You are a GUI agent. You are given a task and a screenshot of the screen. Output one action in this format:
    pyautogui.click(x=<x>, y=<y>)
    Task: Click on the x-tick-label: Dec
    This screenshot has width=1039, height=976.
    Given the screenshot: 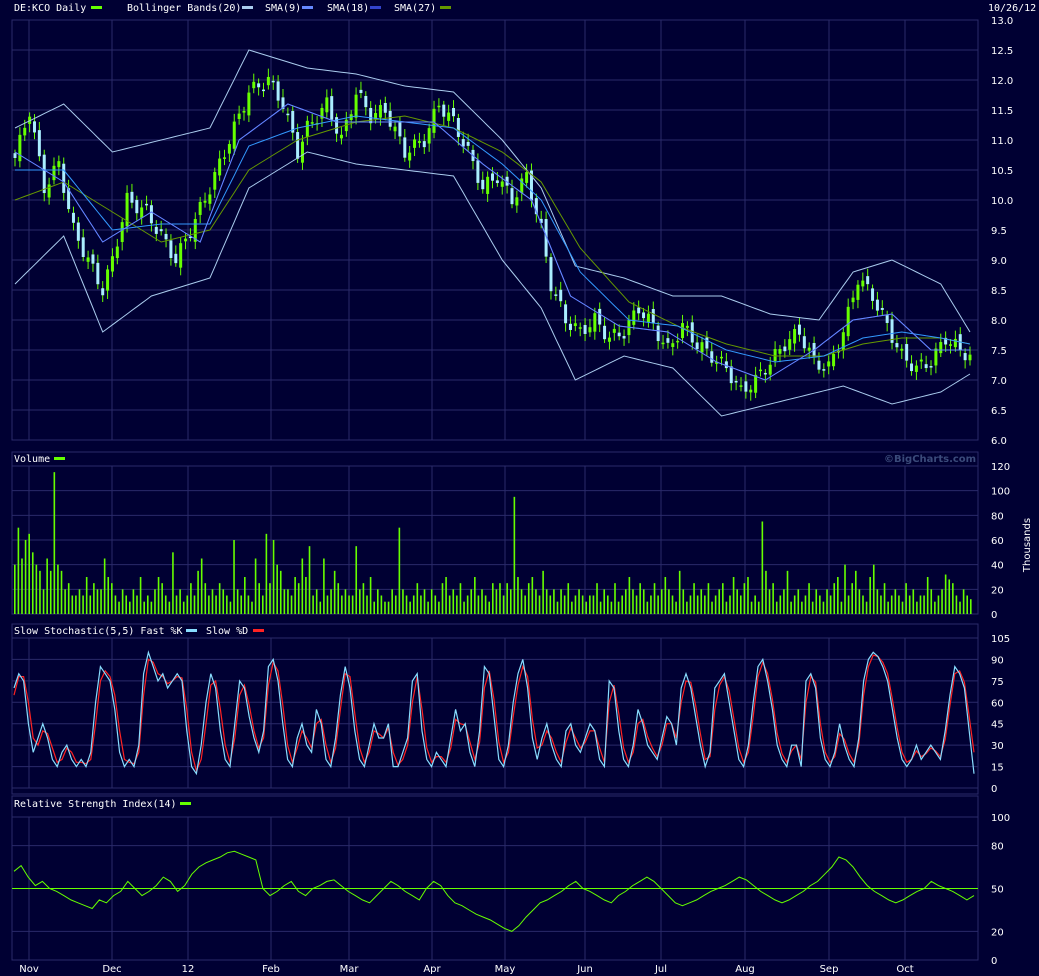 What is the action you would take?
    pyautogui.click(x=111, y=969)
    